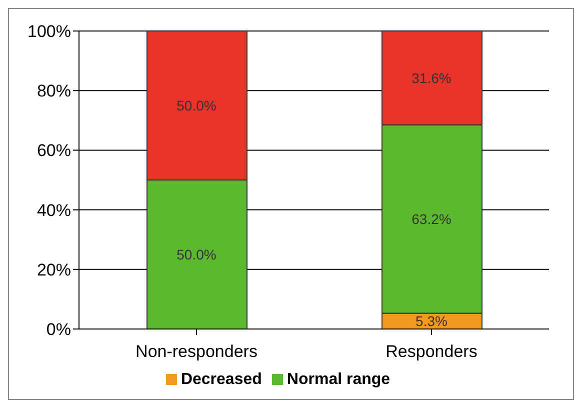  Describe the element at coordinates (221, 379) in the screenshot. I see `legend-label: Decreased` at that location.